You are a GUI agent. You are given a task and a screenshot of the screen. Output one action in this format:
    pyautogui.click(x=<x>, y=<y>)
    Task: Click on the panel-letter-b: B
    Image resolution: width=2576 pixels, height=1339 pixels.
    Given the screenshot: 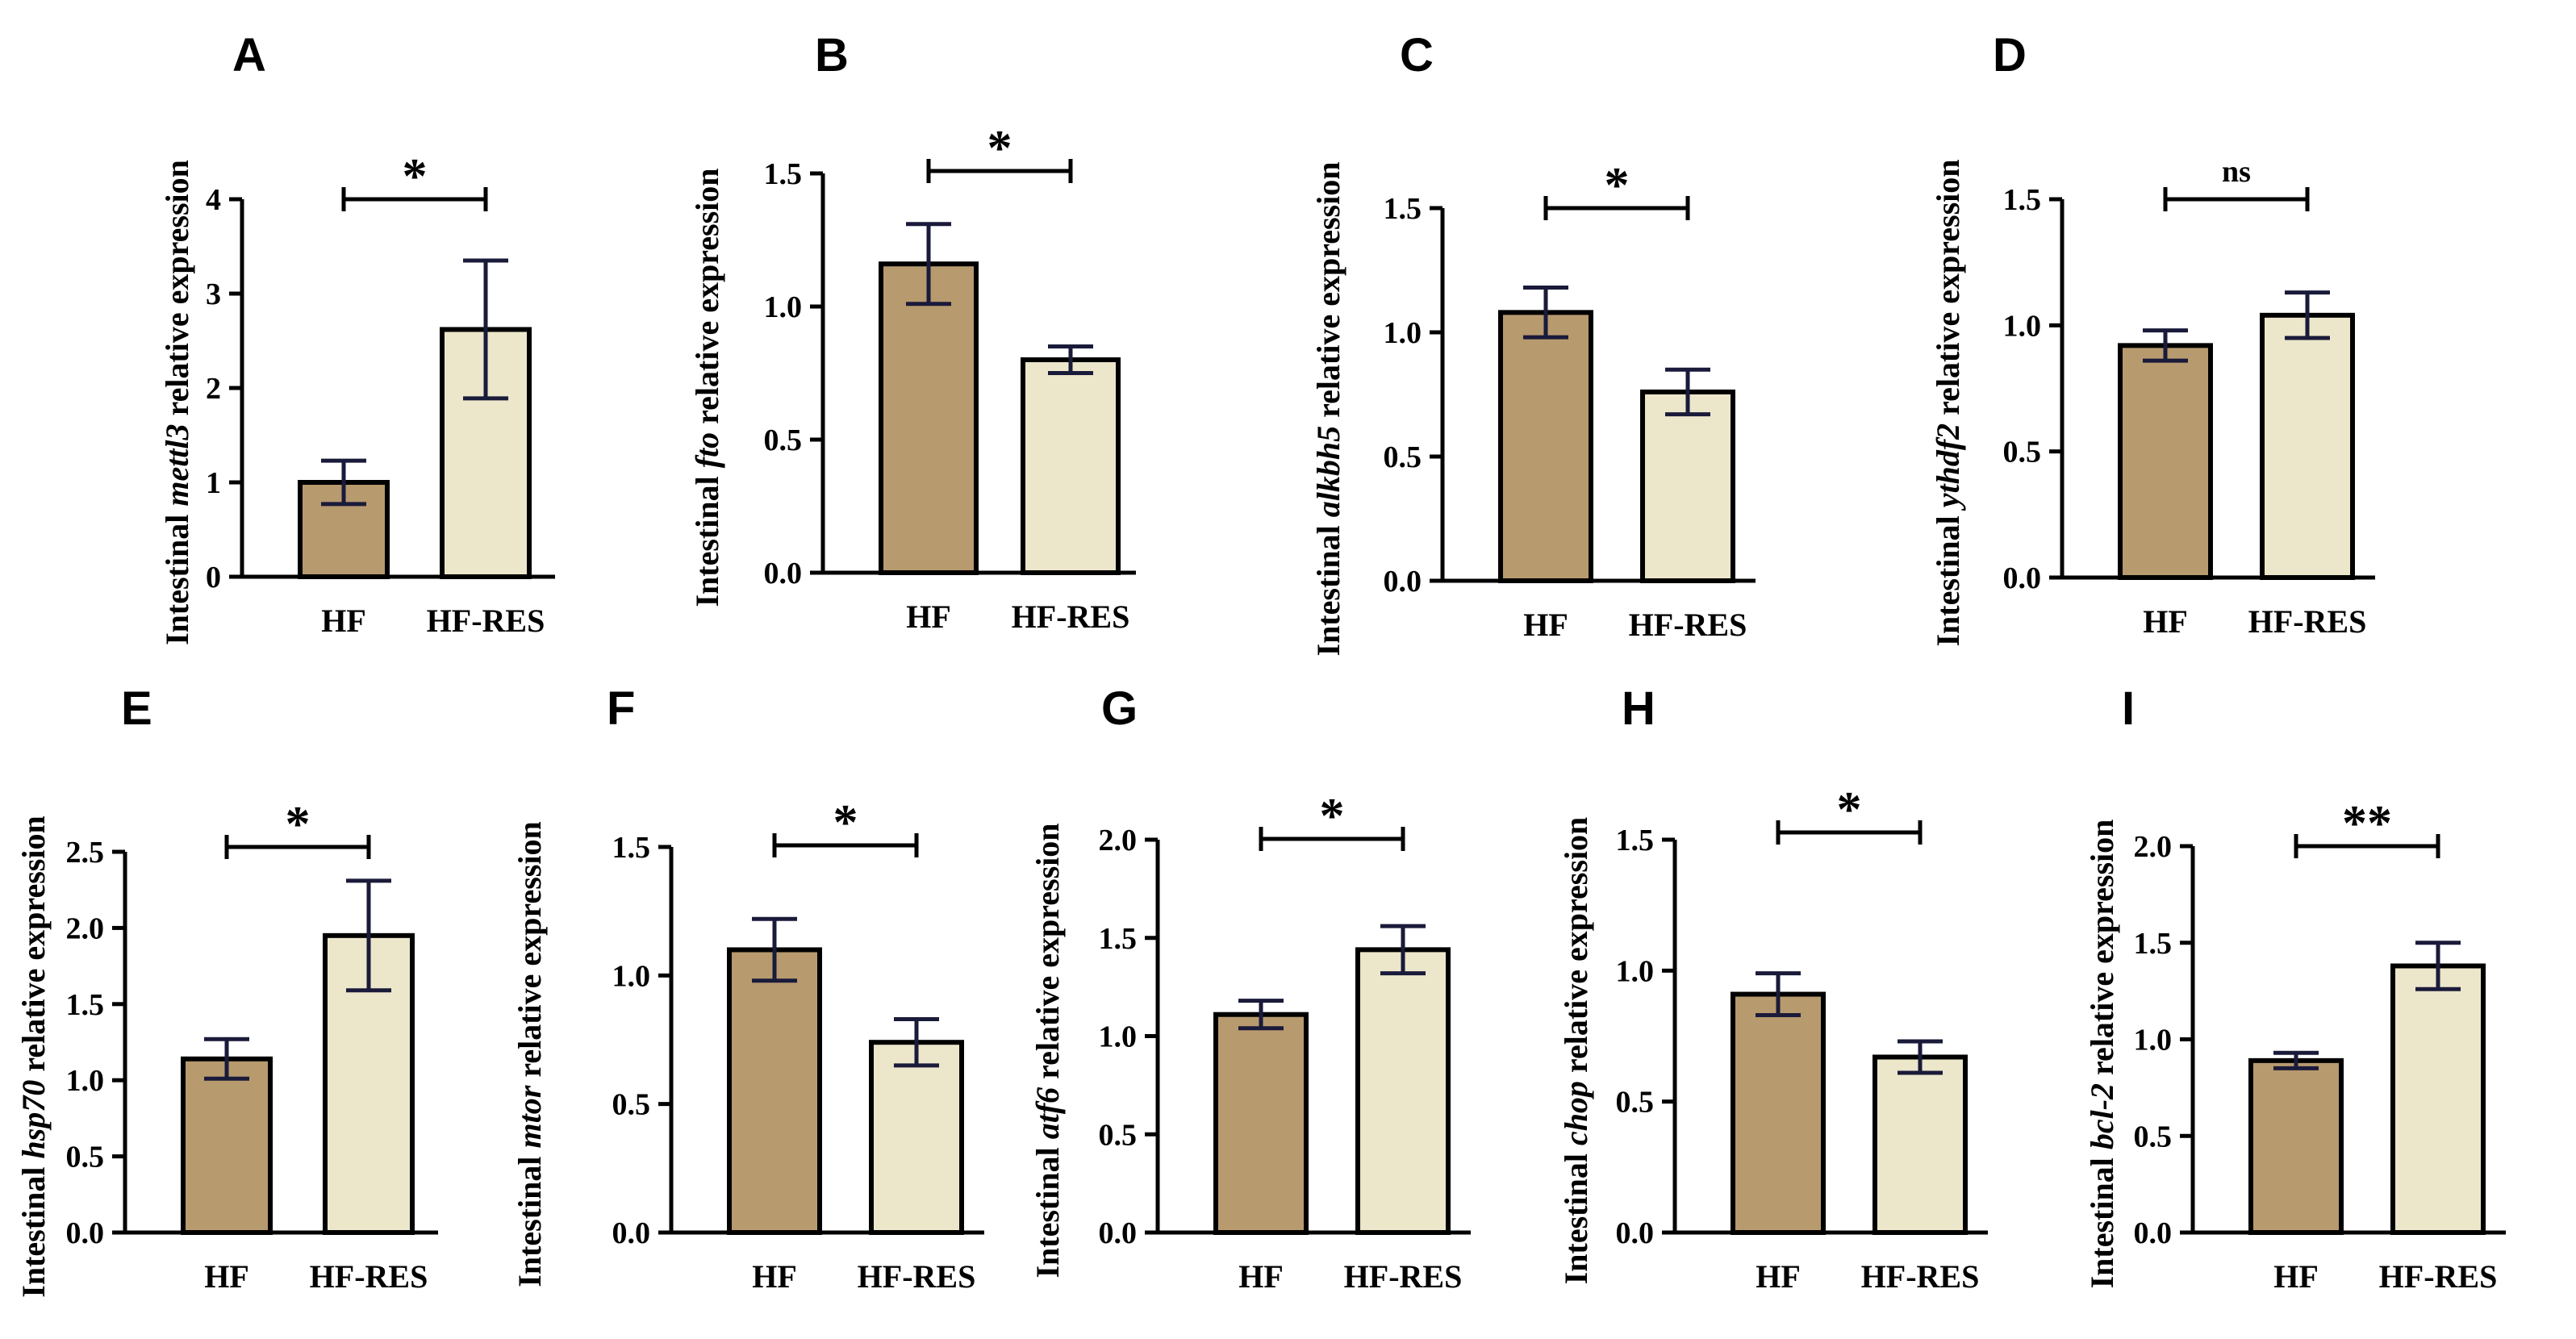 What is the action you would take?
    pyautogui.click(x=832, y=55)
    